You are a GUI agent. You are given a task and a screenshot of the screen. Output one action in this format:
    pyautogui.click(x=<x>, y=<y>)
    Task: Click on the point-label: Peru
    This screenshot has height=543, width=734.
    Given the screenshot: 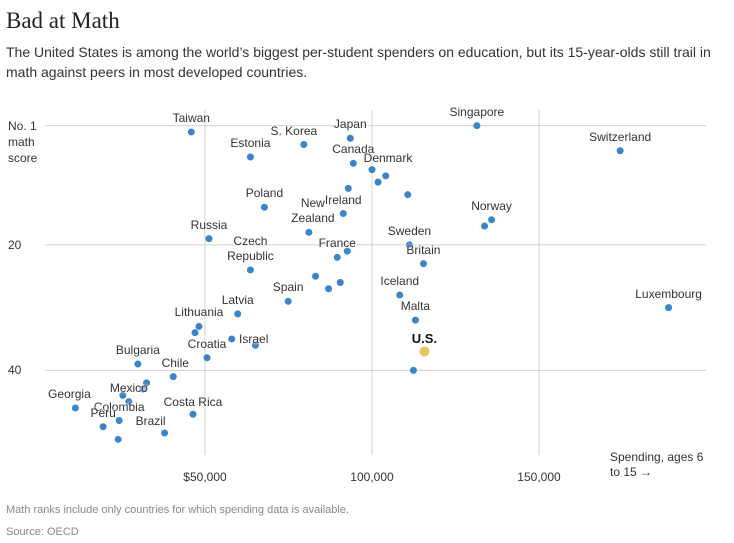 What is the action you would take?
    pyautogui.click(x=103, y=412)
    